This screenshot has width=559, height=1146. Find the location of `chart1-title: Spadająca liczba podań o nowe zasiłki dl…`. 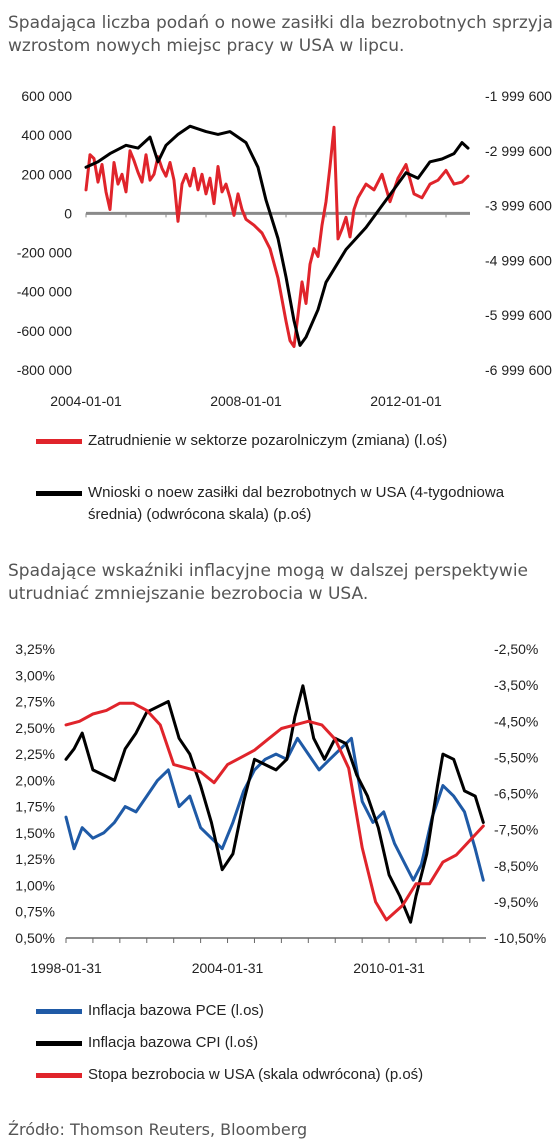

chart1-title: Spadająca liczba podań o nowe zasiłki dl… is located at coordinates (280, 34).